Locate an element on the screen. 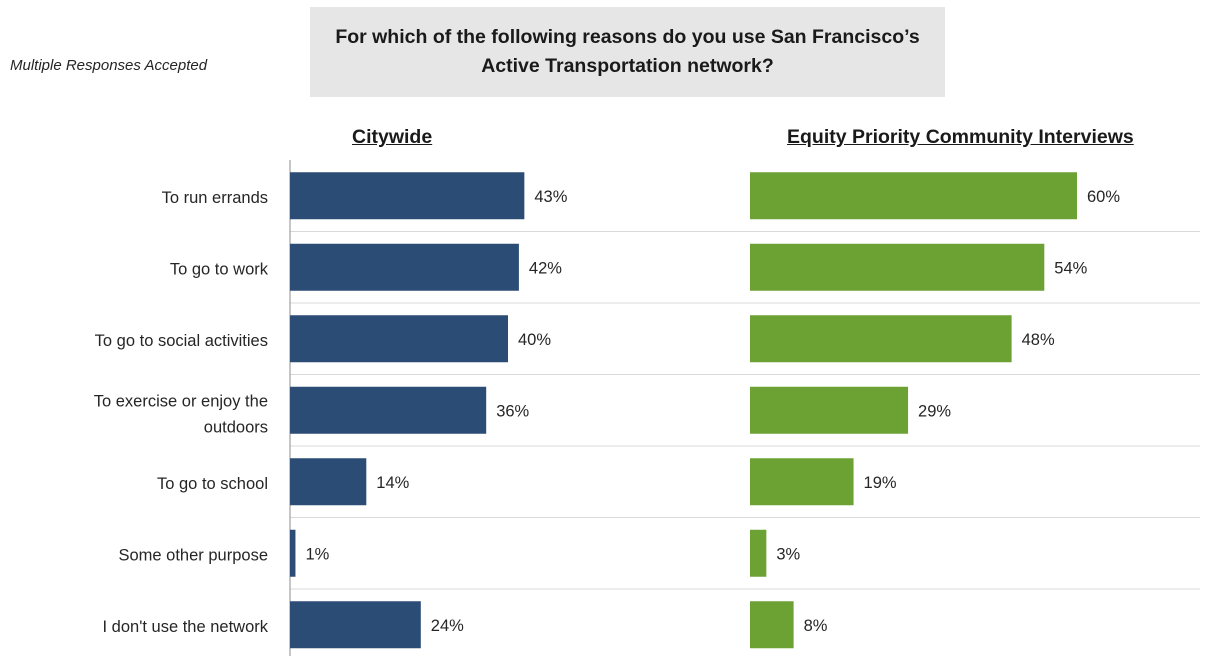 The image size is (1211, 656). data-label: 29% is located at coordinates (934, 411).